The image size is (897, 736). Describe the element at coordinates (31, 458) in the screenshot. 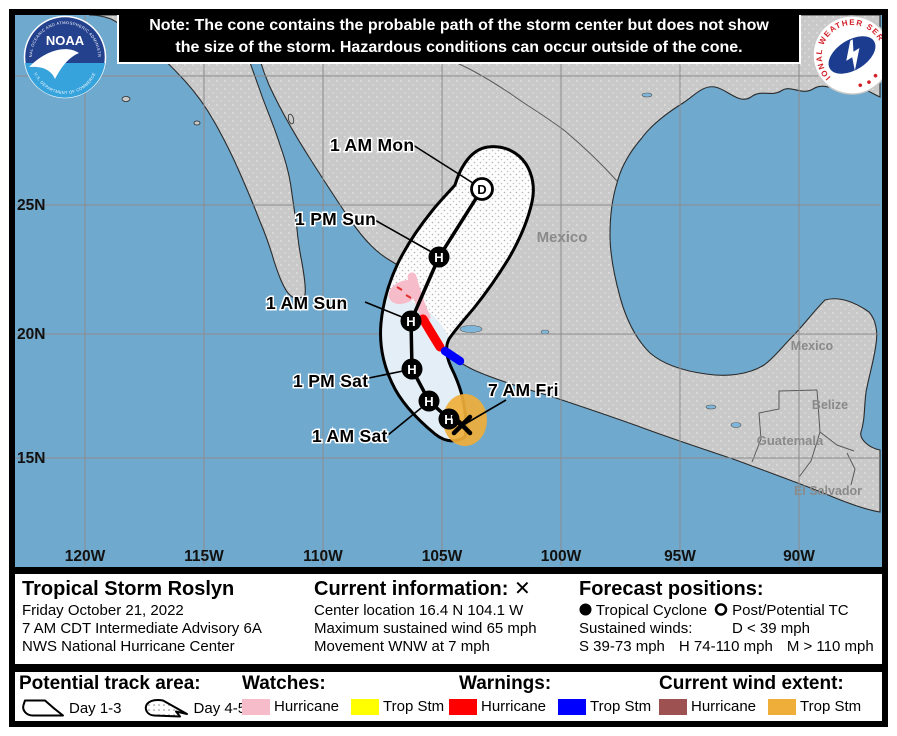

I see `lat-label: 15N` at that location.